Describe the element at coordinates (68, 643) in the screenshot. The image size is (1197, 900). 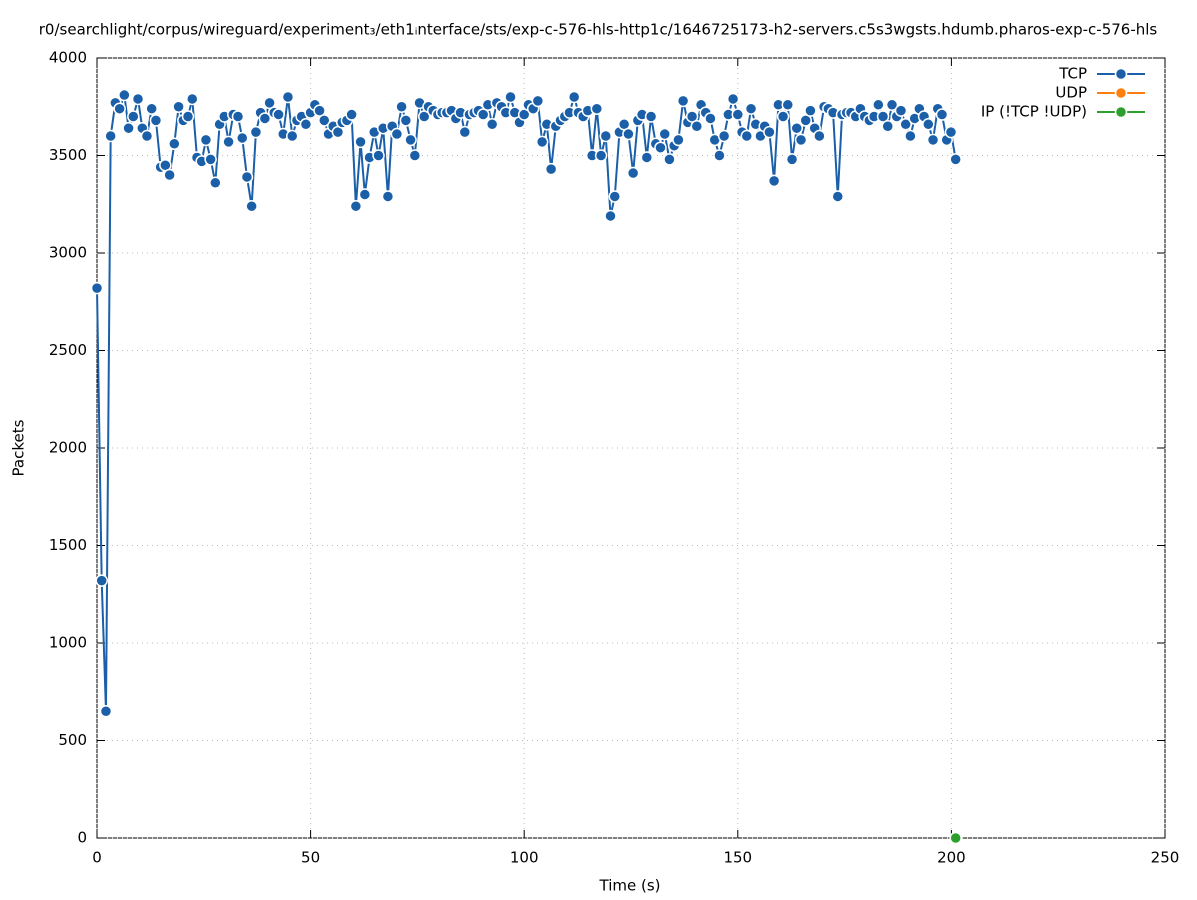
I see `y-tick-label: 1000` at that location.